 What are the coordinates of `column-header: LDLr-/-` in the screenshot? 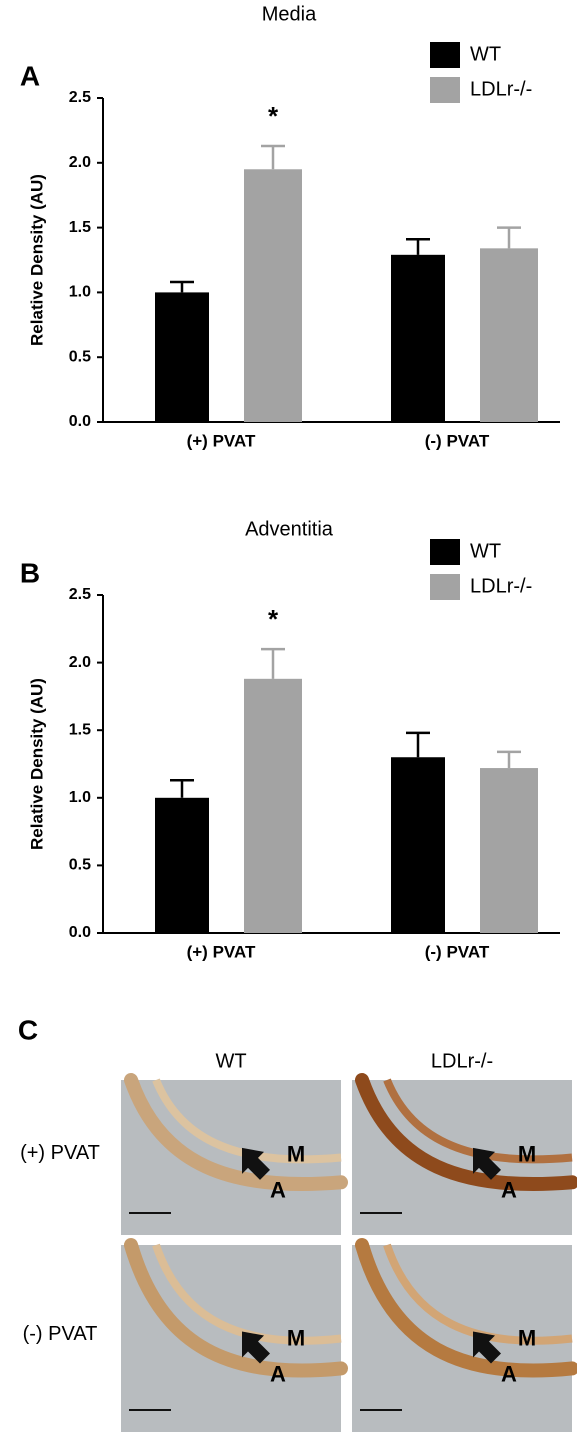 It's located at (462, 1061).